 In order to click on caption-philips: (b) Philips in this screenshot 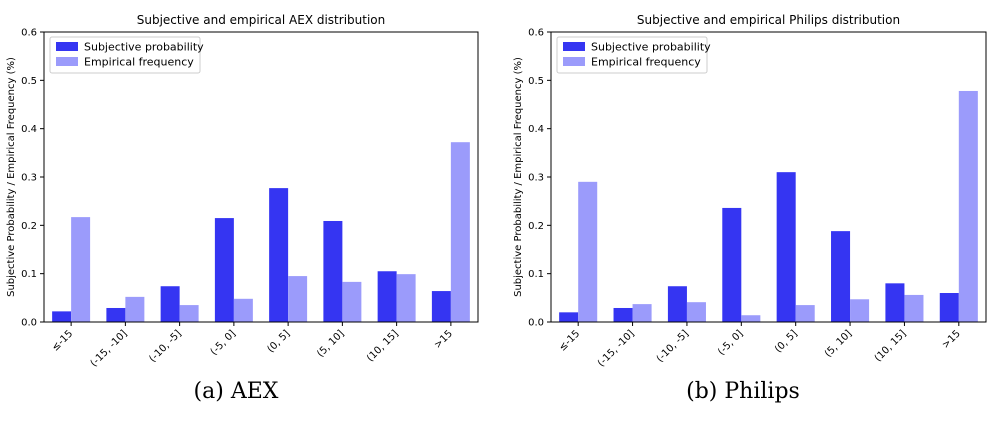, I will do `click(743, 391)`.